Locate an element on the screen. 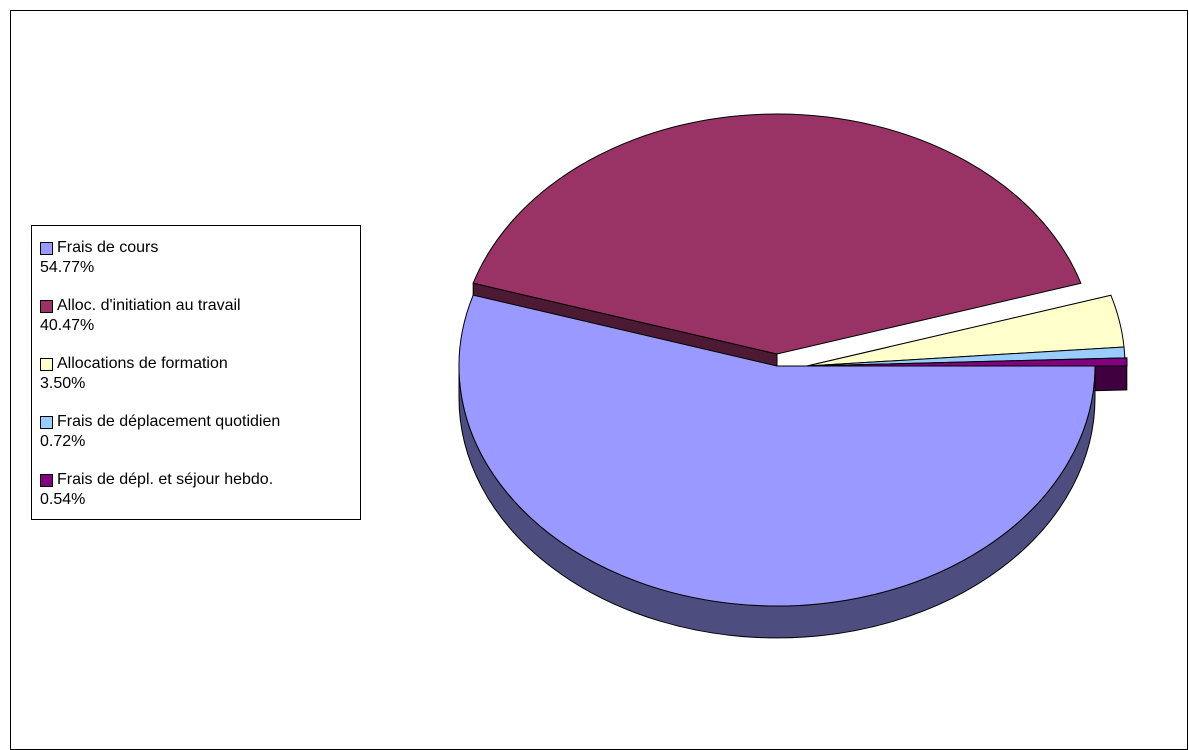  legend-item: Frais de dépl. et séjour hebdo. 0.54% is located at coordinates (200, 499).